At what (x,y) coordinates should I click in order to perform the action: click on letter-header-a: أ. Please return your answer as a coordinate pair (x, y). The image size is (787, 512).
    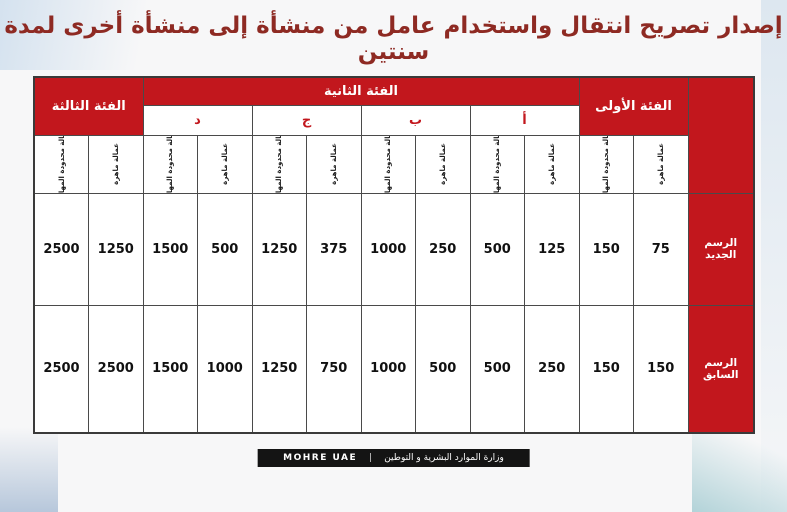
    Looking at the image, I should click on (524, 120).